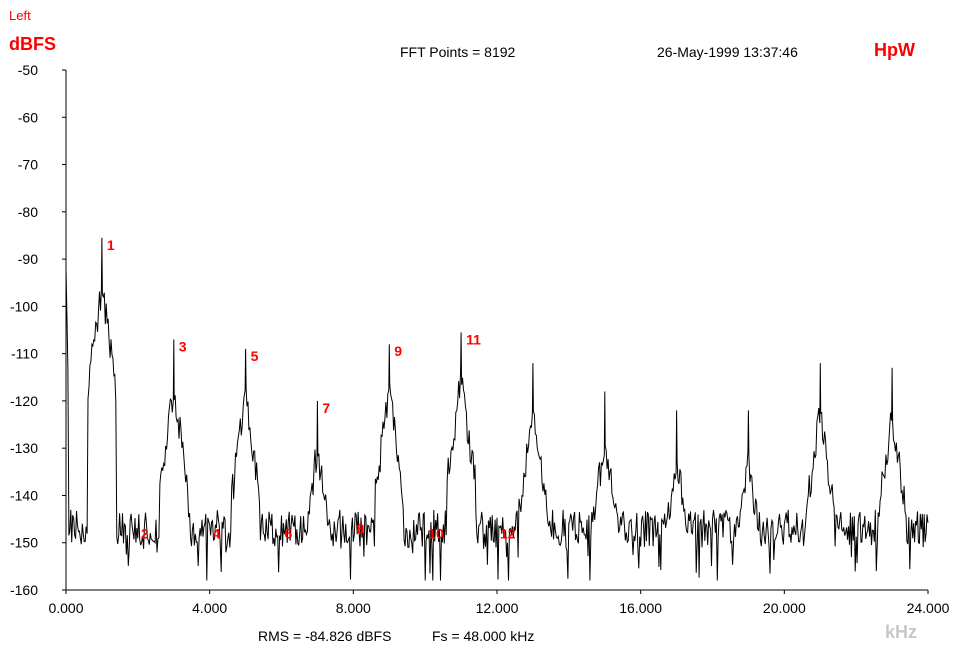 The height and width of the screenshot is (650, 956). I want to click on x-tick-label: 20.000, so click(784, 608).